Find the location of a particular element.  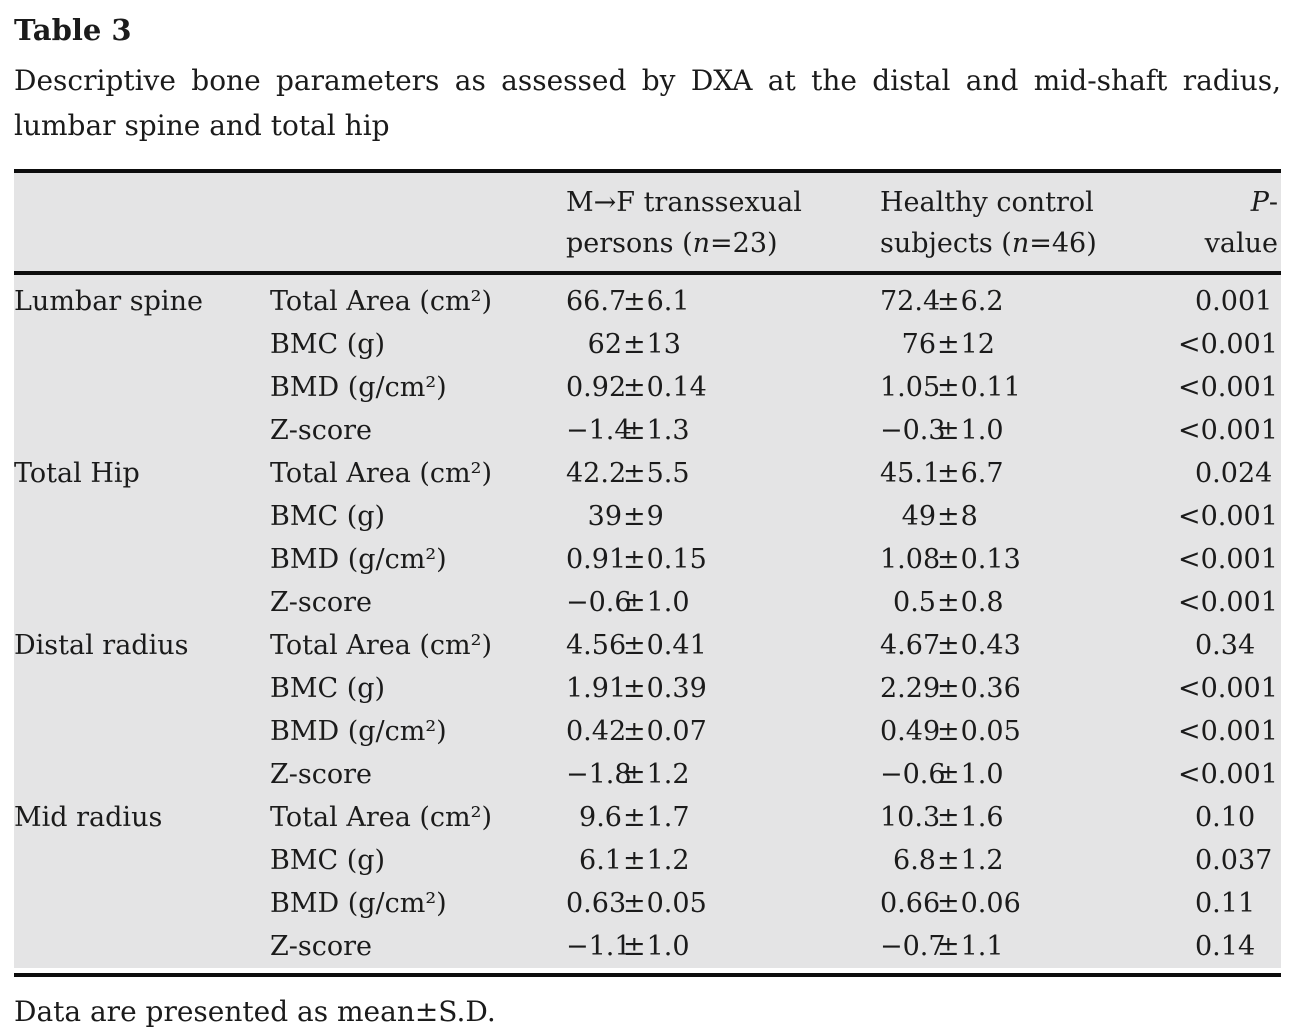

sd-value: 5.5 is located at coordinates (668, 473).